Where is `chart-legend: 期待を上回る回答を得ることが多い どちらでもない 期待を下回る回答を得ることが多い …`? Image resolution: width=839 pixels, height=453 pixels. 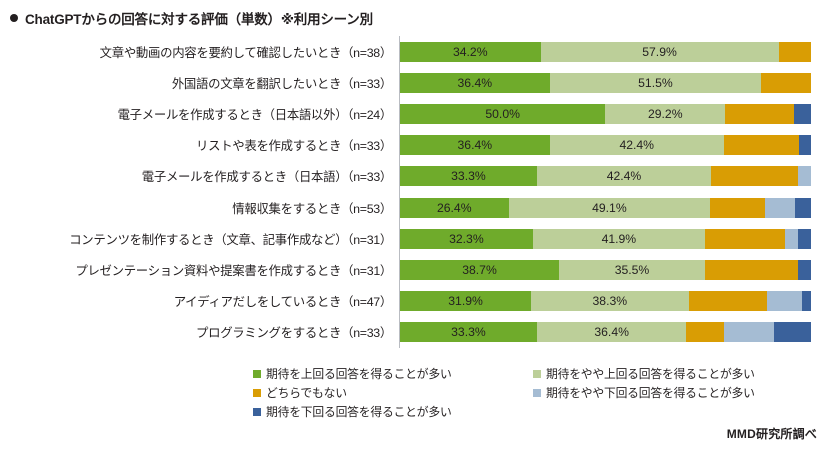
chart-legend: 期待を上回る回答を得ることが多い どちらでもない 期待を下回る回答を得ることが多い … is located at coordinates (419, 392).